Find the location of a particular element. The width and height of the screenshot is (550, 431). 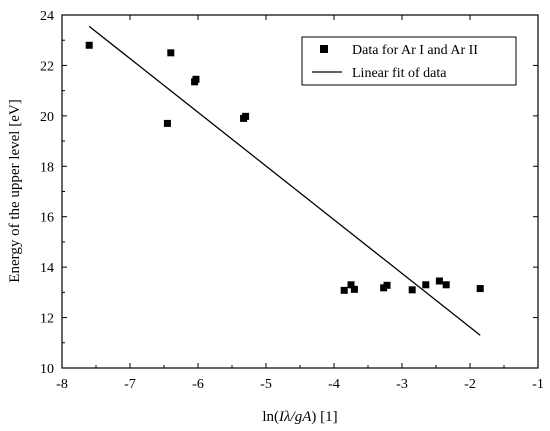

x-tick-label: -2 is located at coordinates (470, 384).